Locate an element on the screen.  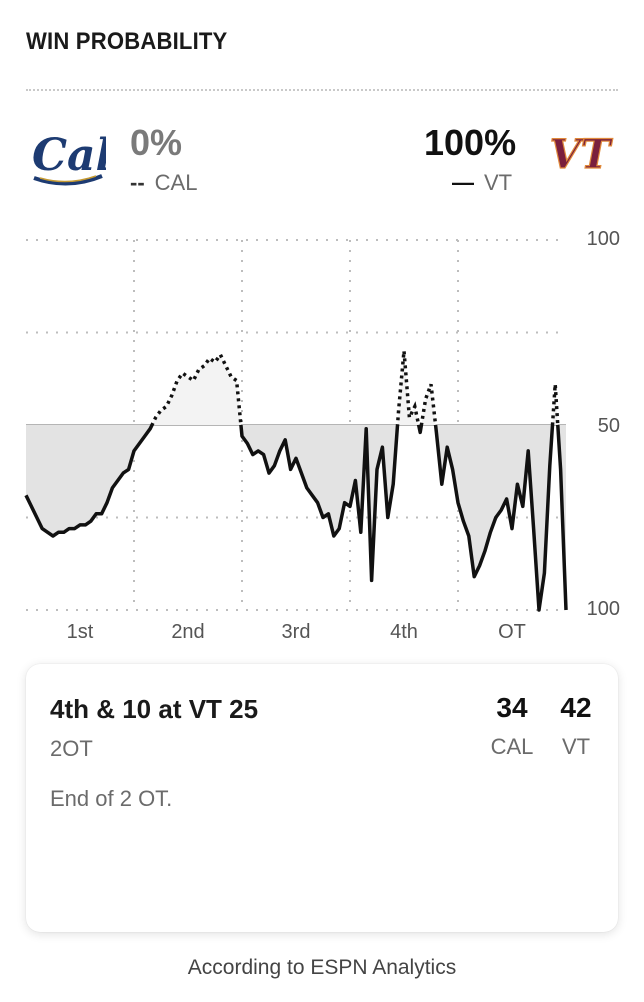
home-win-pct: 100% is located at coordinates (470, 142).